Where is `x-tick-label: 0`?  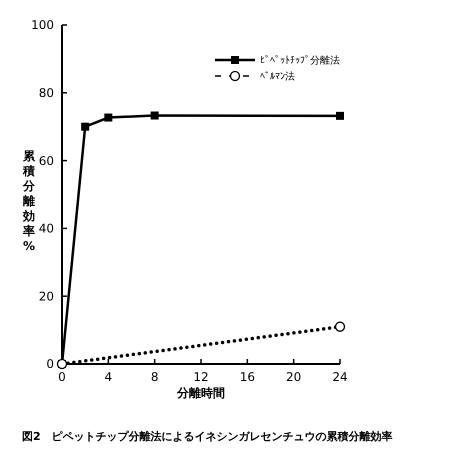
x-tick-label: 0 is located at coordinates (62, 377).